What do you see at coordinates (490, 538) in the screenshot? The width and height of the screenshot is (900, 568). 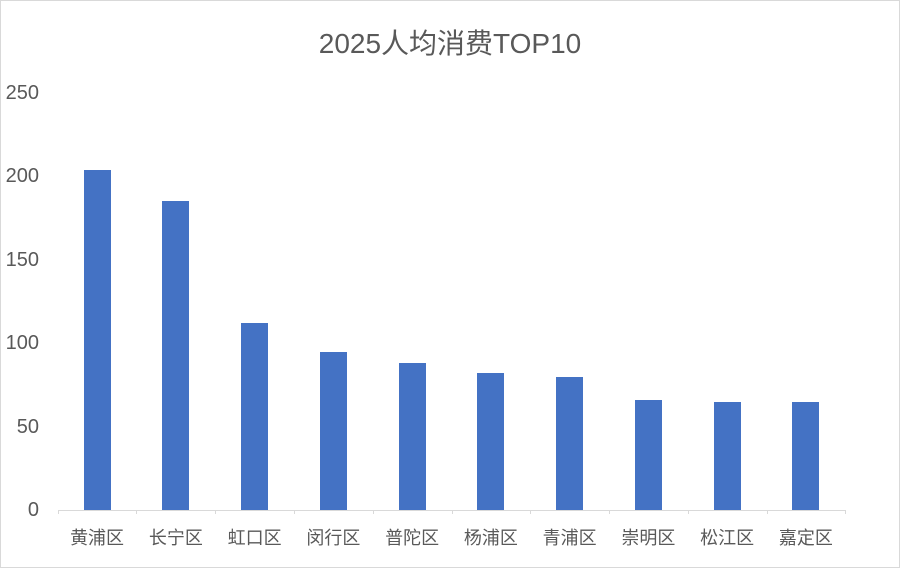 I see `x-axis-label: 杨浦区` at bounding box center [490, 538].